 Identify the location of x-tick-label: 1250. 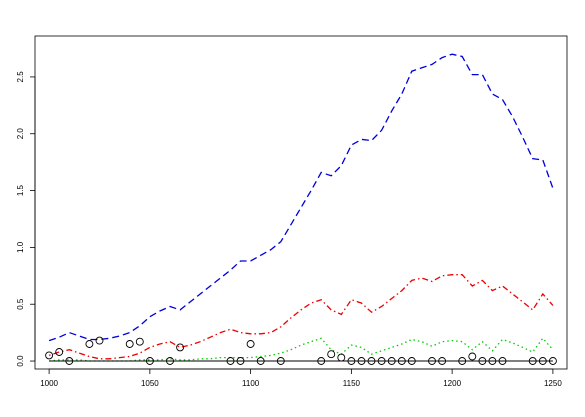
(553, 383).